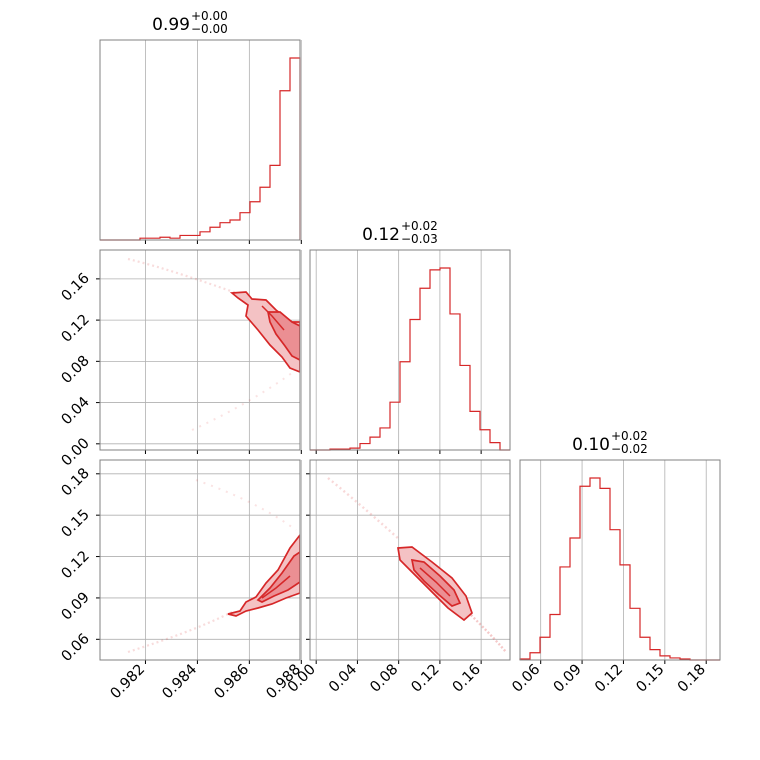  What do you see at coordinates (343, 679) in the screenshot?
I see `x-tick-label-c1-1: 0.04` at bounding box center [343, 679].